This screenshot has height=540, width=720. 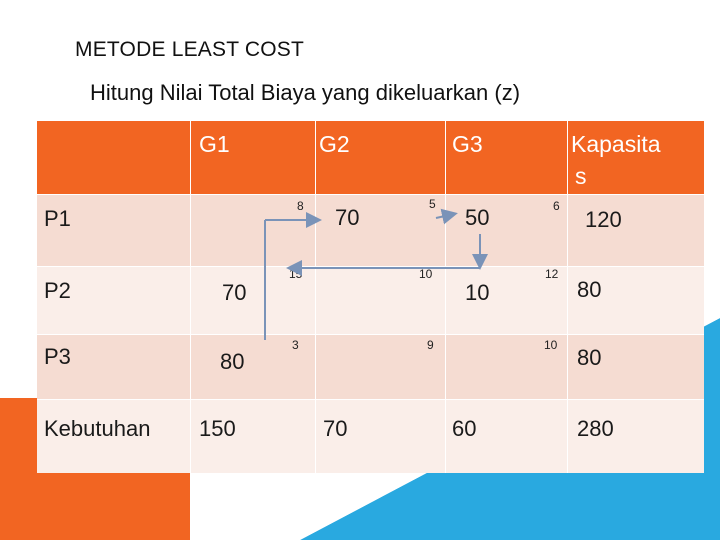 What do you see at coordinates (432, 204) in the screenshot?
I see `cost-p1-g2: 5` at bounding box center [432, 204].